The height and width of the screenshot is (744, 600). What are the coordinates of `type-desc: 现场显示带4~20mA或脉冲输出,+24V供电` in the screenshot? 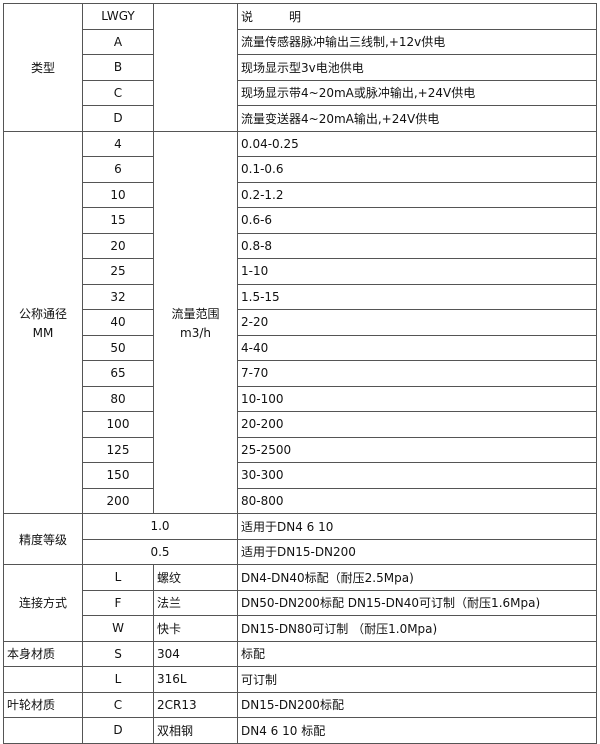 It's located at (417, 92).